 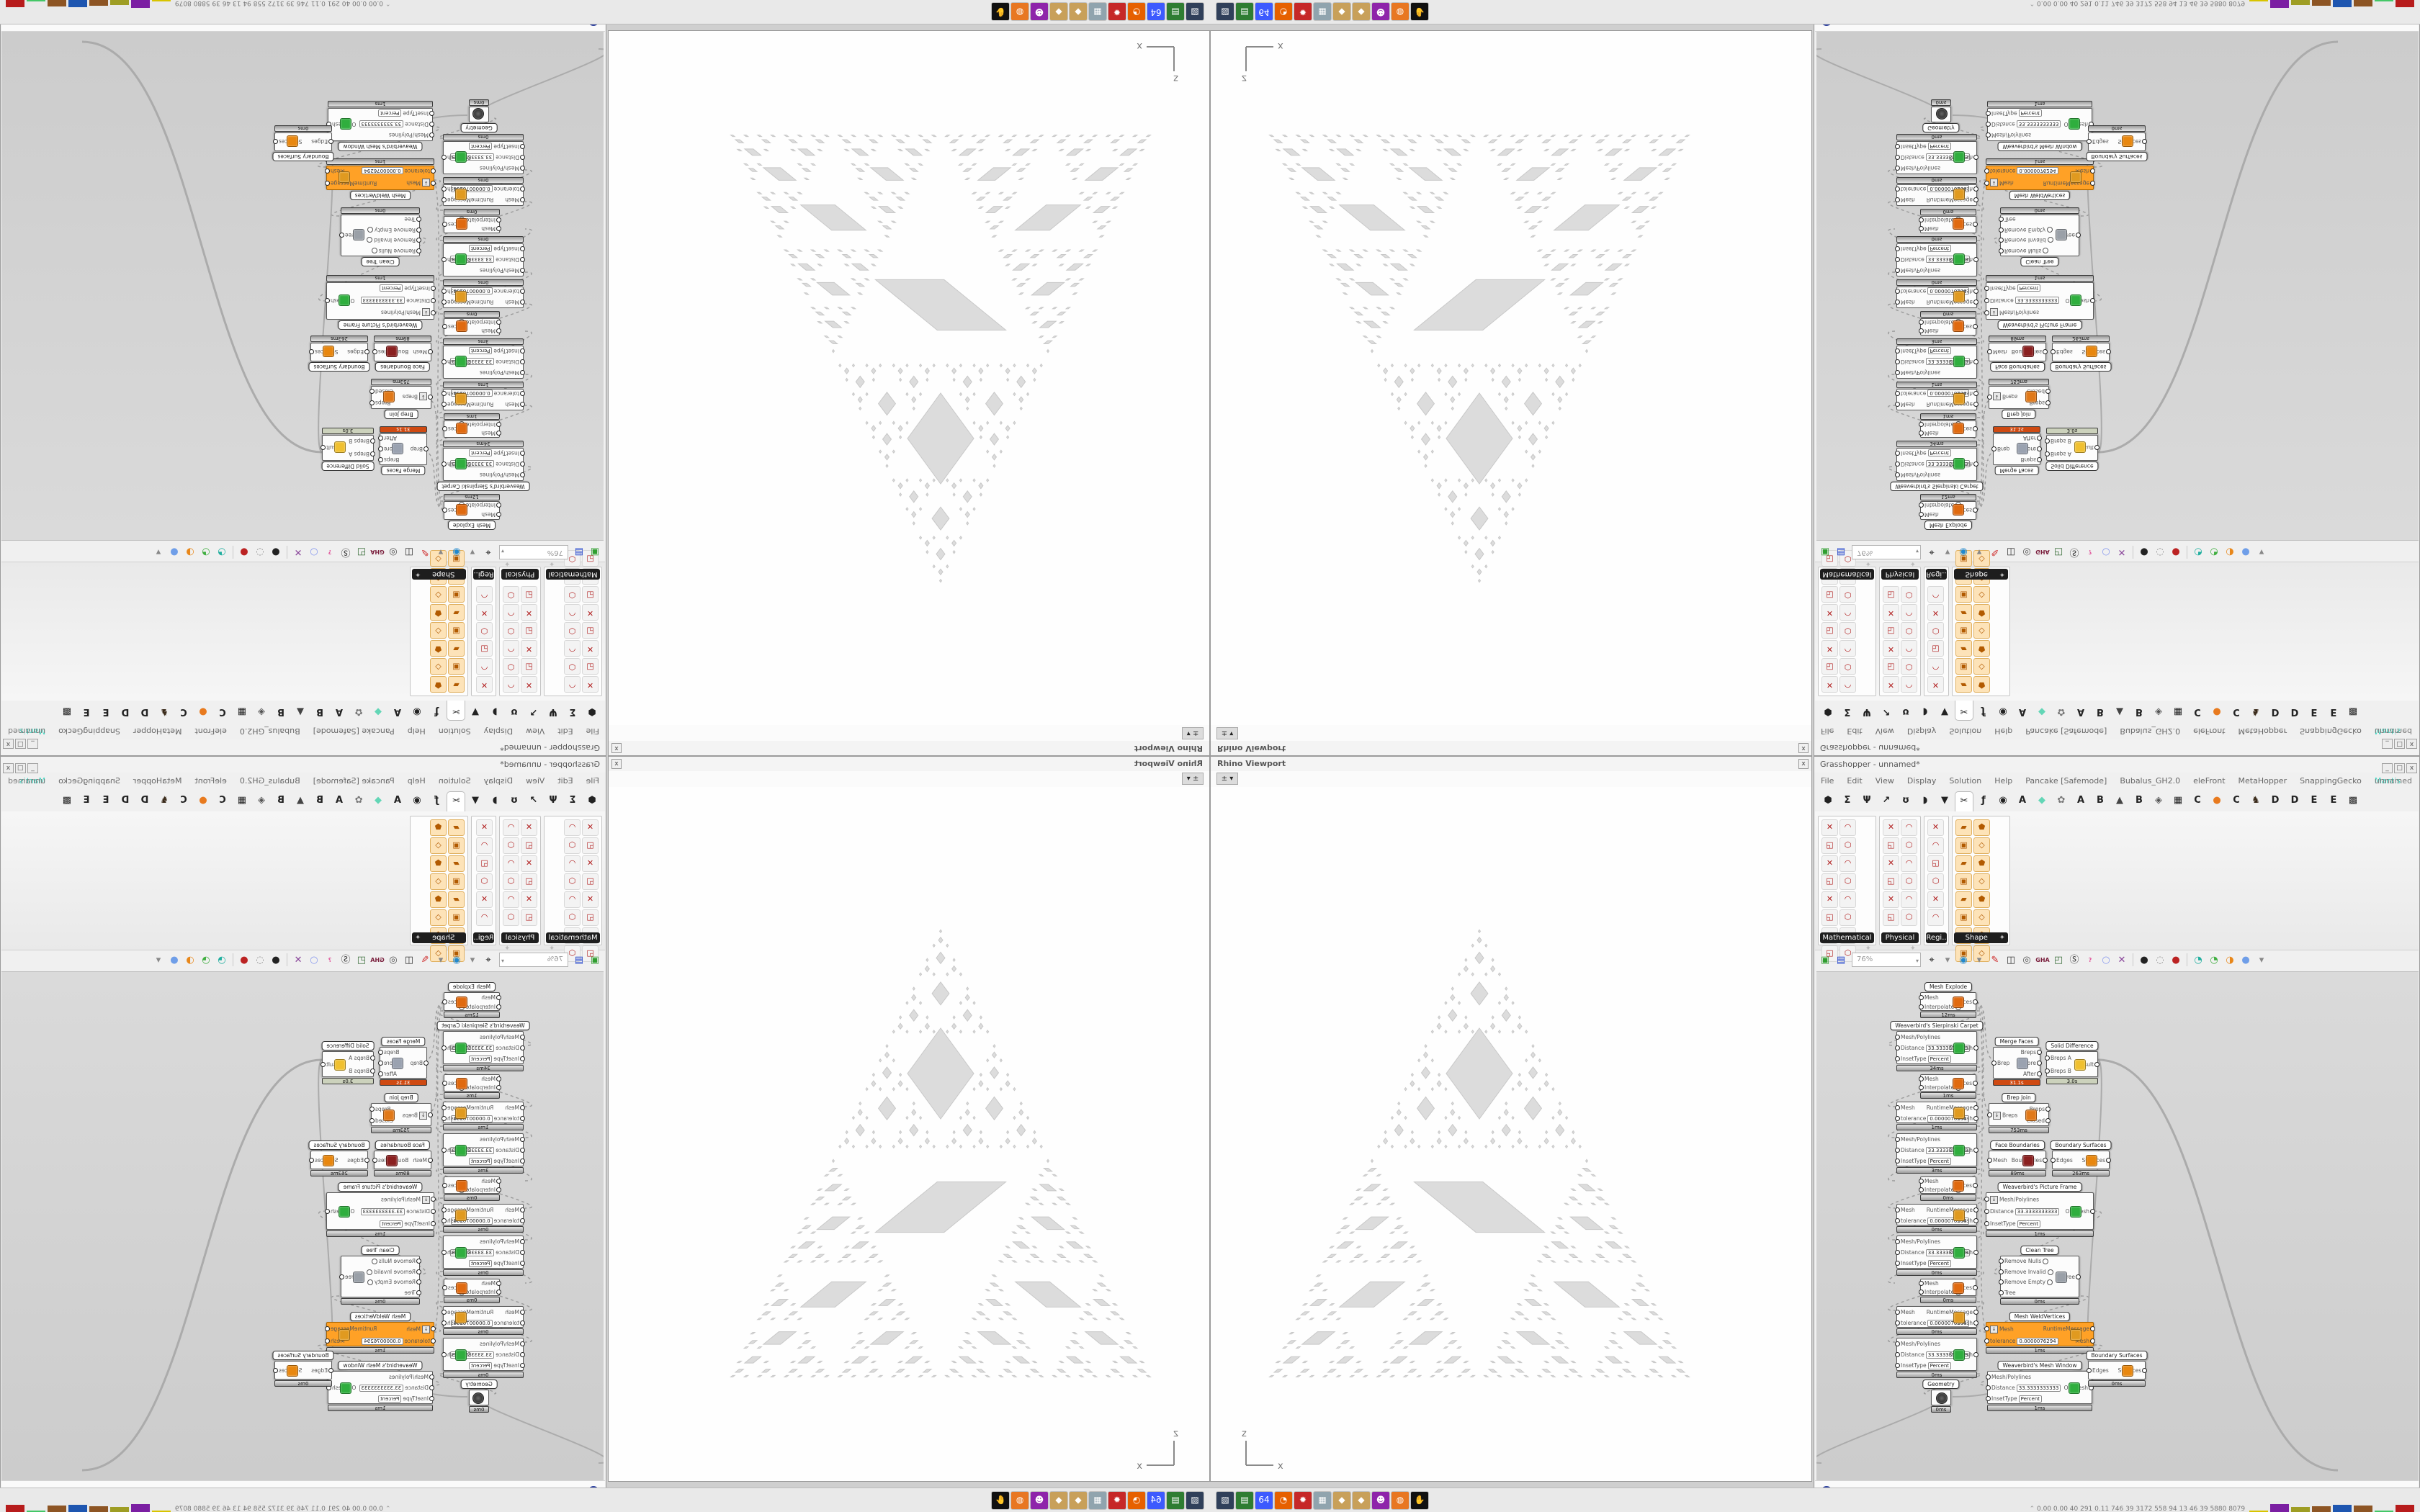 I want to click on tab-plugin-a2: A, so click(x=2080, y=800).